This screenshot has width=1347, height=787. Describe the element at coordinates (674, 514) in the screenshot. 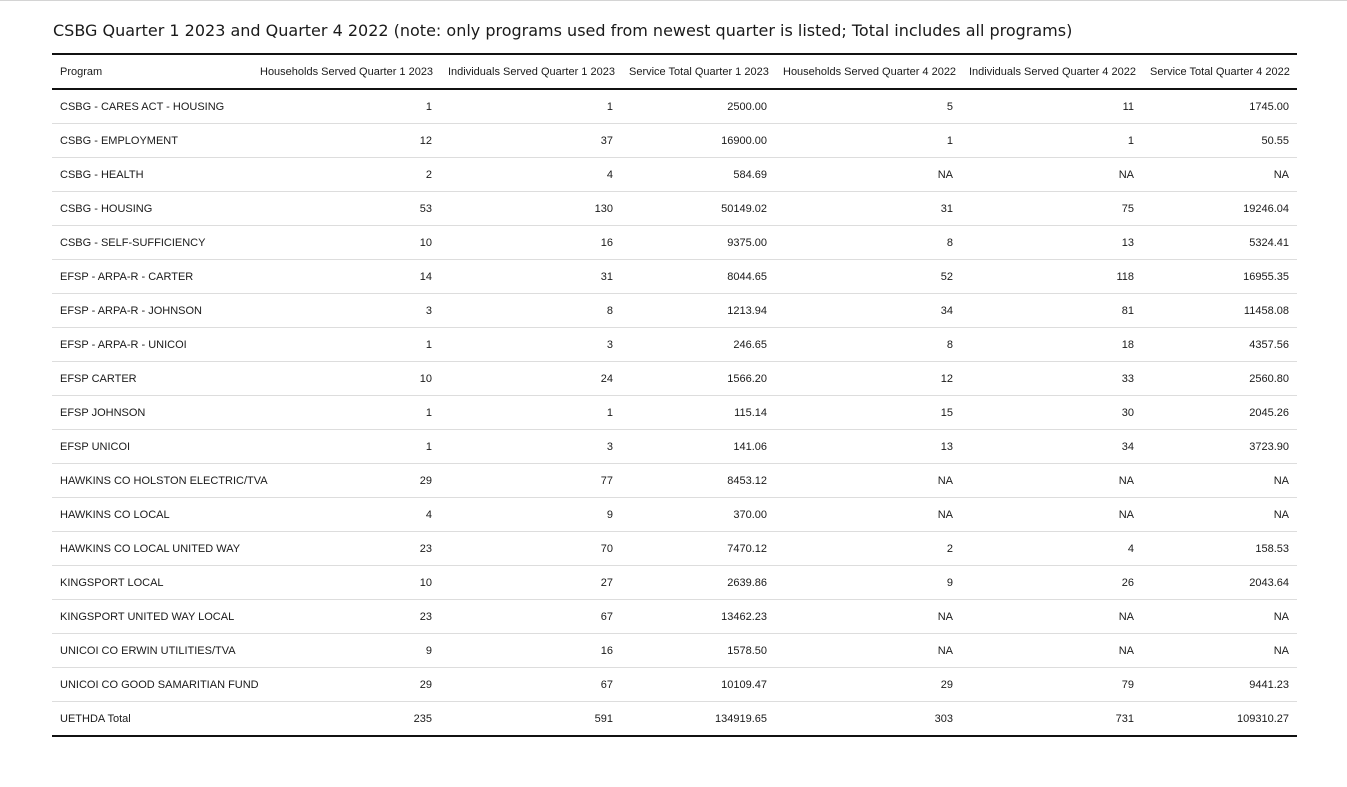

I see `table-row: HAWKINS CO LOCAL 4 9 370.00 NA NA NA` at that location.